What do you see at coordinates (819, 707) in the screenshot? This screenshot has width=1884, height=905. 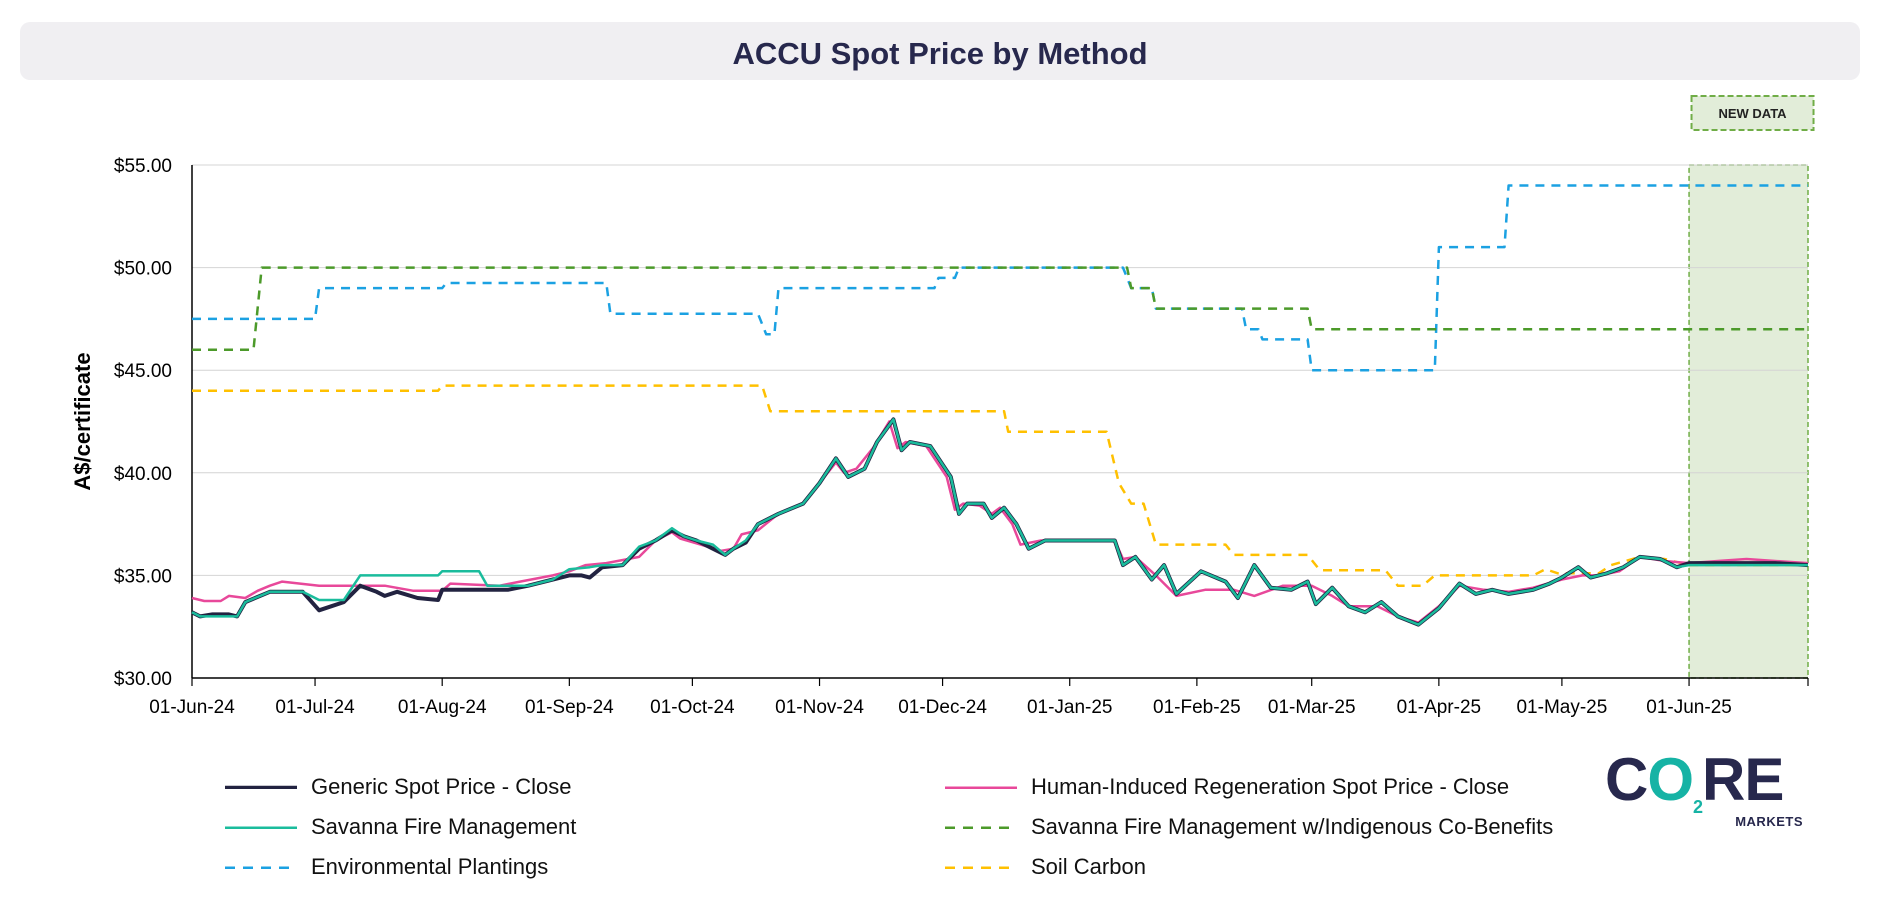 I see `x-tick-label: 01-Nov-24` at bounding box center [819, 707].